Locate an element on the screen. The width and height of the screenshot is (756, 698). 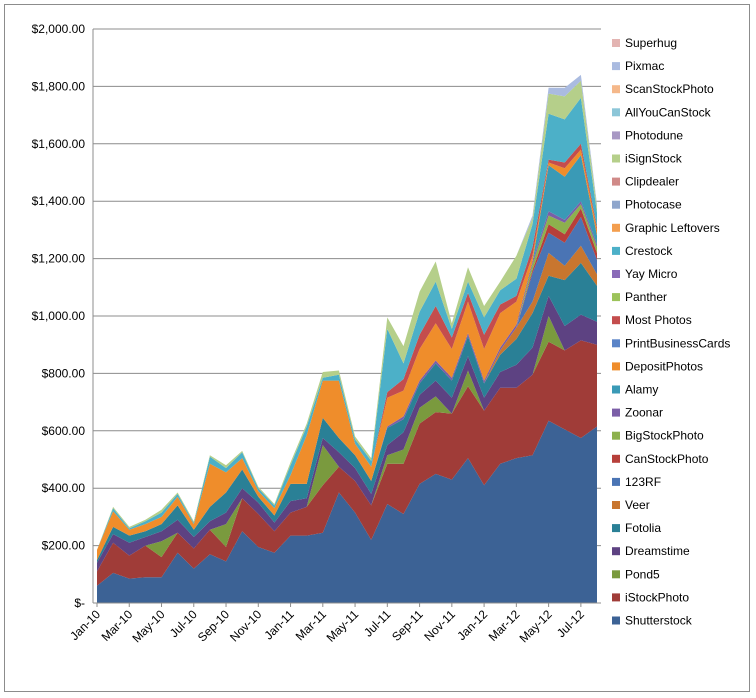
x-tick-label: Nov-10 is located at coordinates (245, 625).